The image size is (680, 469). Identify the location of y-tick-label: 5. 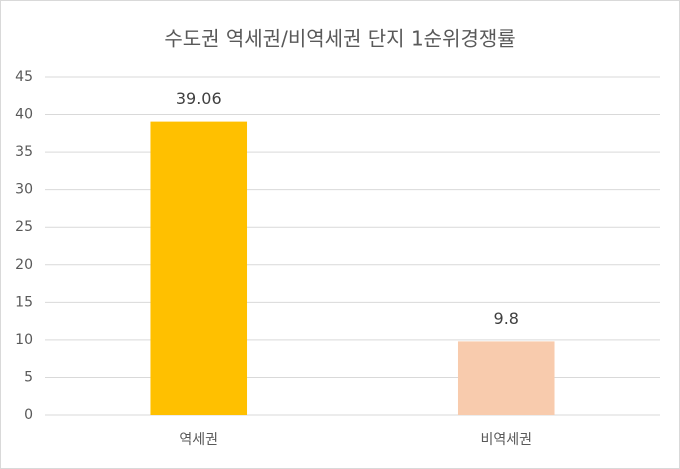
(28, 377).